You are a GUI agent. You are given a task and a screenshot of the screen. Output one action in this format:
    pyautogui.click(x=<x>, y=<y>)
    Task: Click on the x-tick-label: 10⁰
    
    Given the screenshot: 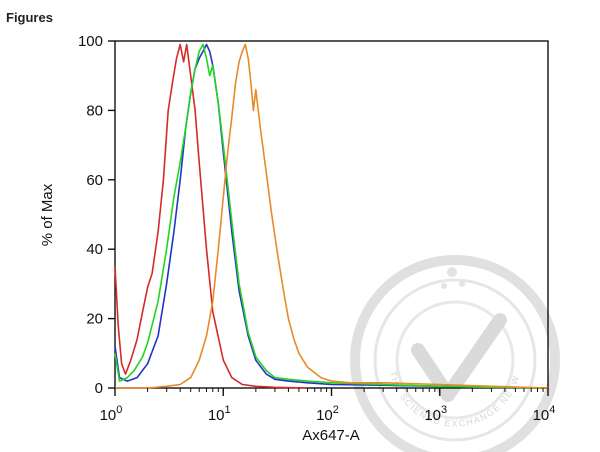 What is the action you would take?
    pyautogui.click(x=111, y=414)
    